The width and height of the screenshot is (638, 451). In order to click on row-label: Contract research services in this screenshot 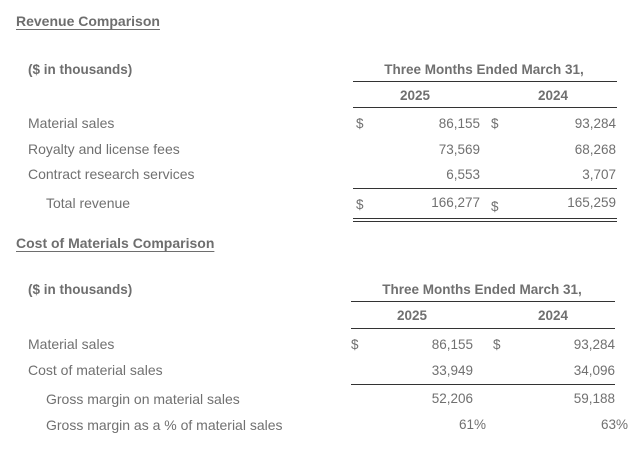, I will do `click(111, 174)`.